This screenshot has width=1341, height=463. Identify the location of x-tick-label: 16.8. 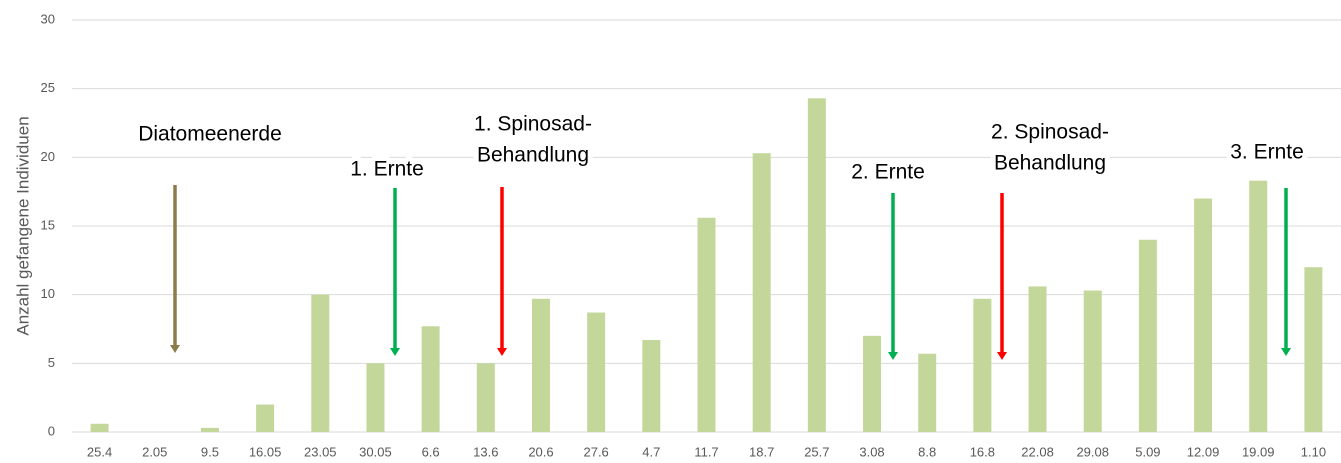
(982, 451).